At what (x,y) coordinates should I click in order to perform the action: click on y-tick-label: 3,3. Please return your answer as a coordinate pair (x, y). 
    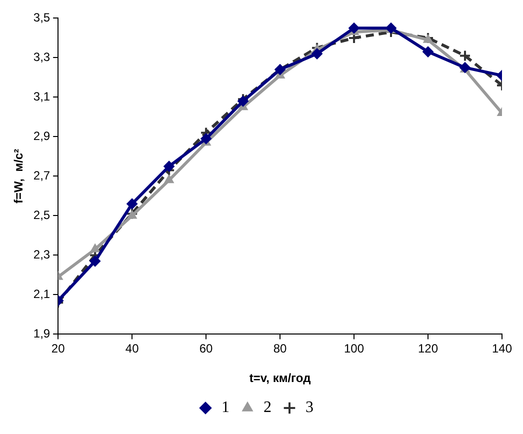
    Looking at the image, I should click on (41, 57).